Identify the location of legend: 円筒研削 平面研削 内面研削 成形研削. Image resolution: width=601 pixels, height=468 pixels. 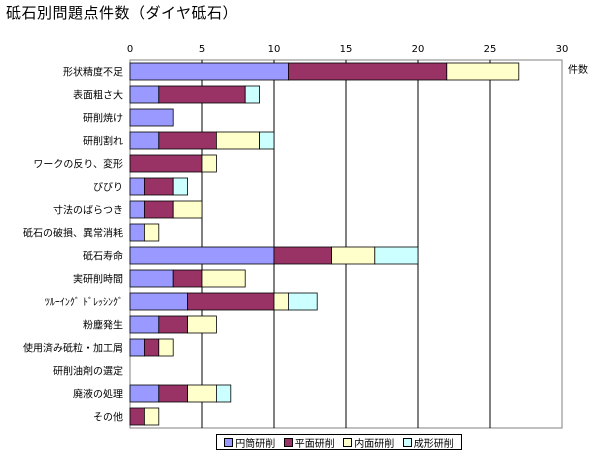
(339, 442).